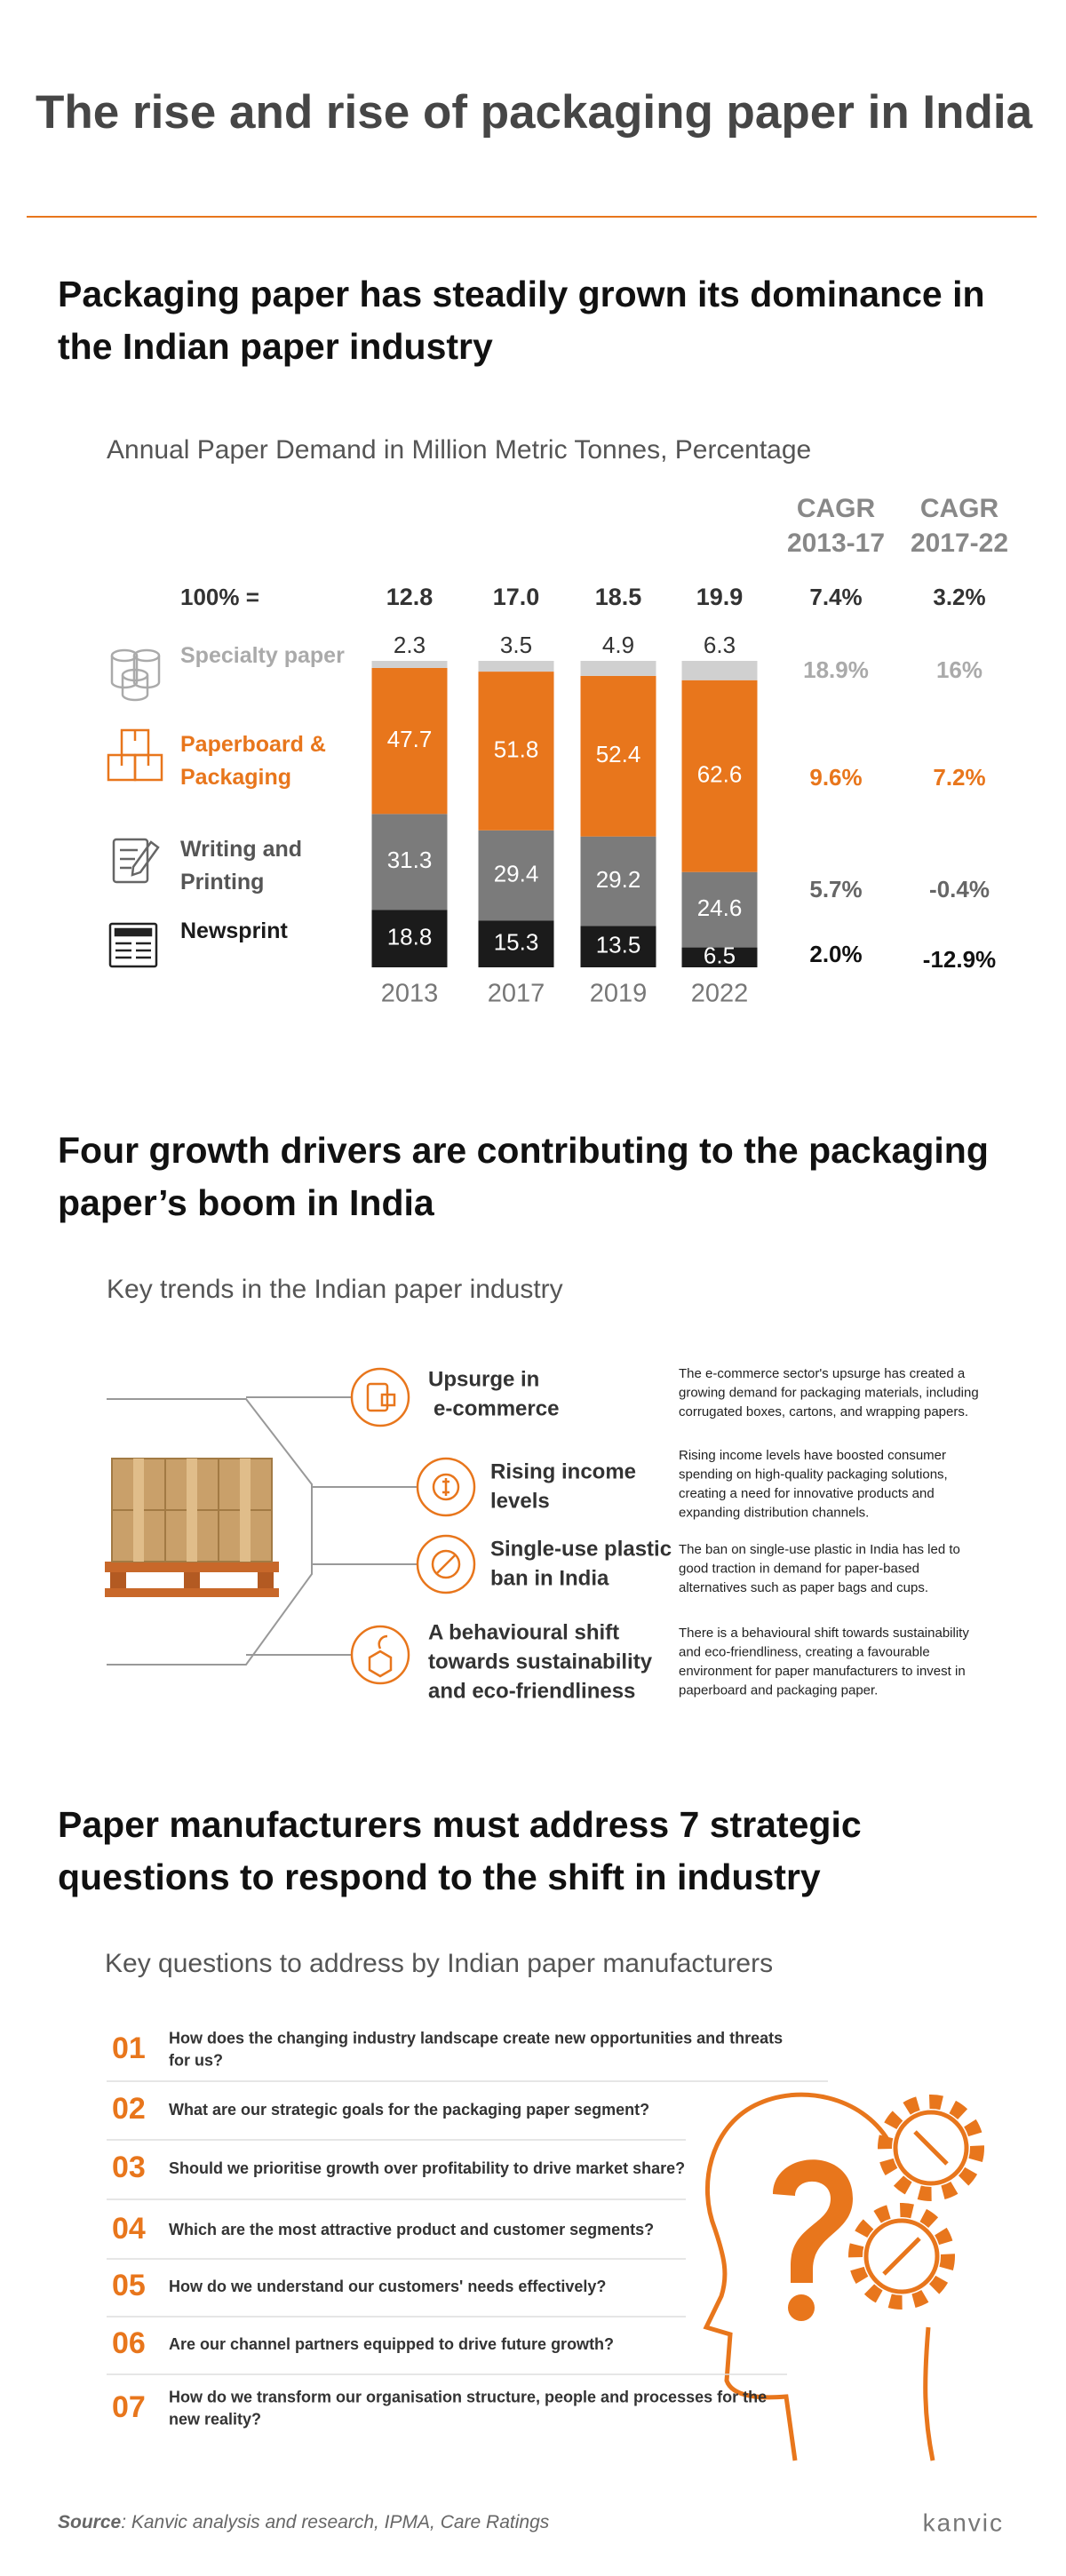 This screenshot has width=1066, height=2576. What do you see at coordinates (581, 1549) in the screenshot?
I see `driver-title: Single-use plastic` at bounding box center [581, 1549].